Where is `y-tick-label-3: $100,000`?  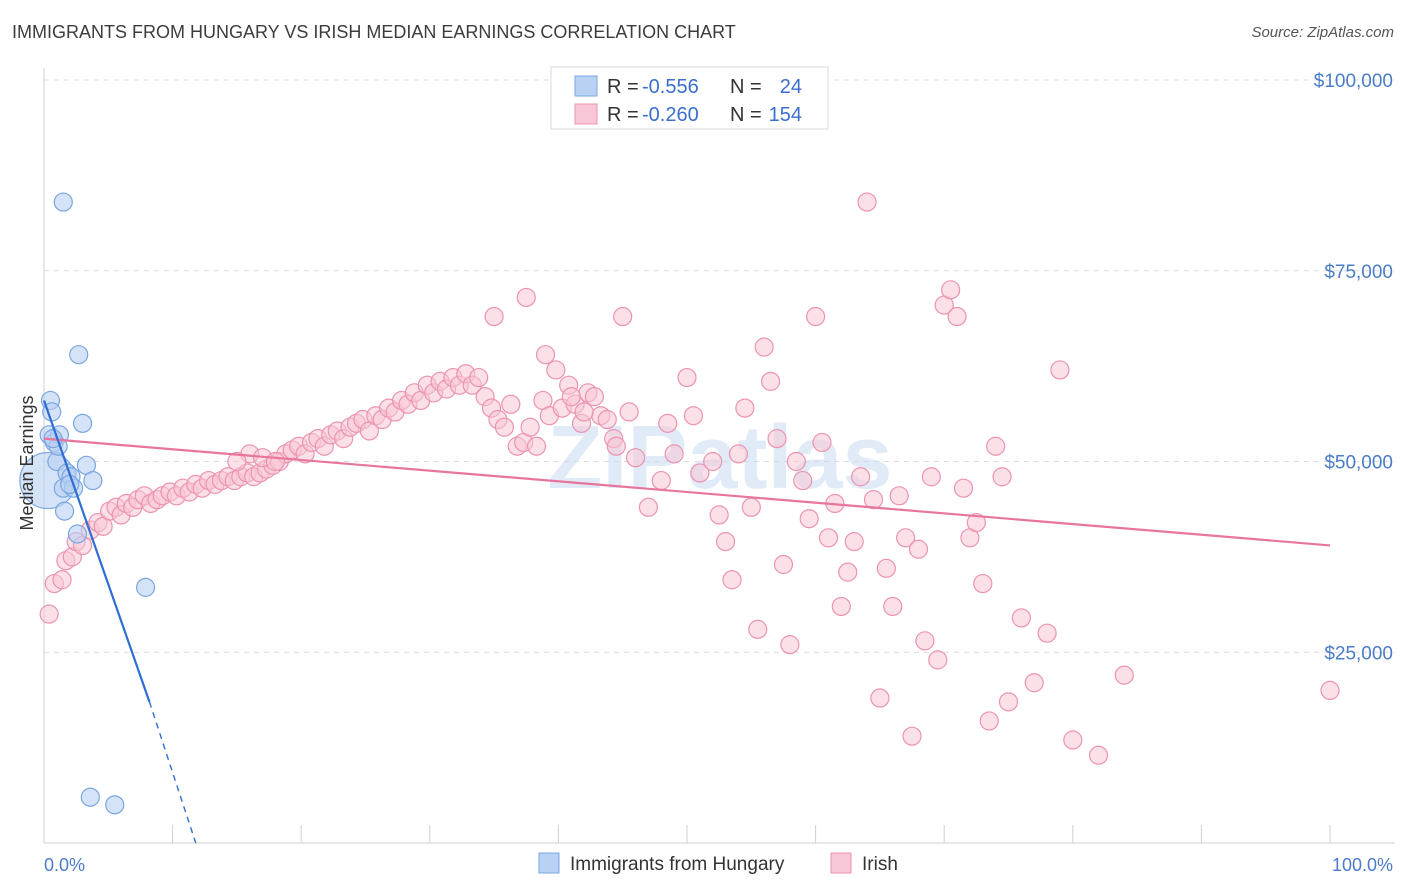 y-tick-label-3: $100,000 is located at coordinates (1353, 81).